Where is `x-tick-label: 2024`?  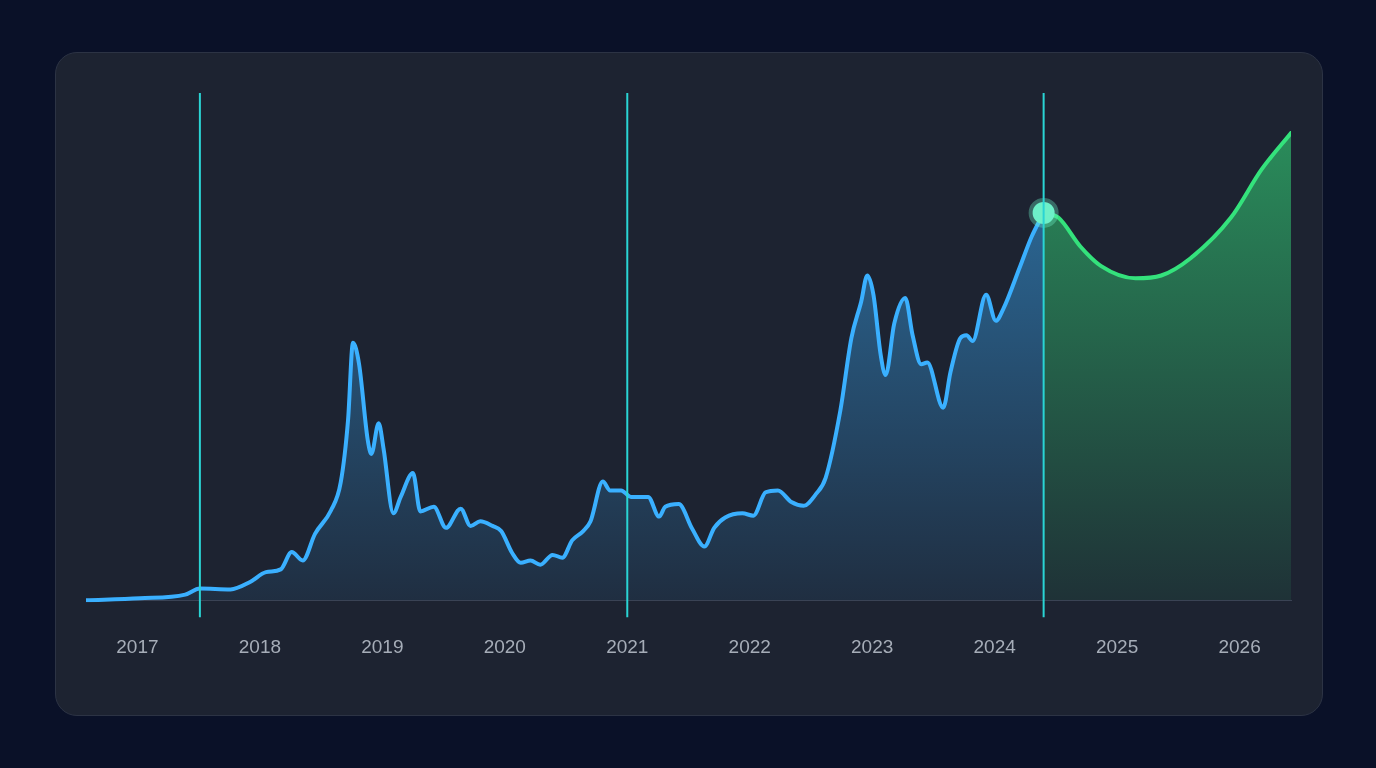
x-tick-label: 2024 is located at coordinates (995, 646).